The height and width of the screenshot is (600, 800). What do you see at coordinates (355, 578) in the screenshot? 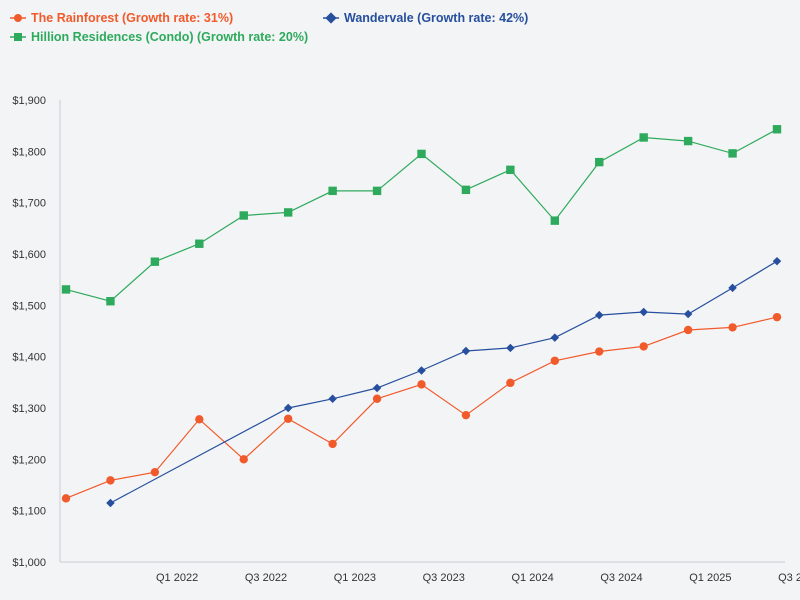
I see `x-tick-label: Q1 2023` at bounding box center [355, 578].